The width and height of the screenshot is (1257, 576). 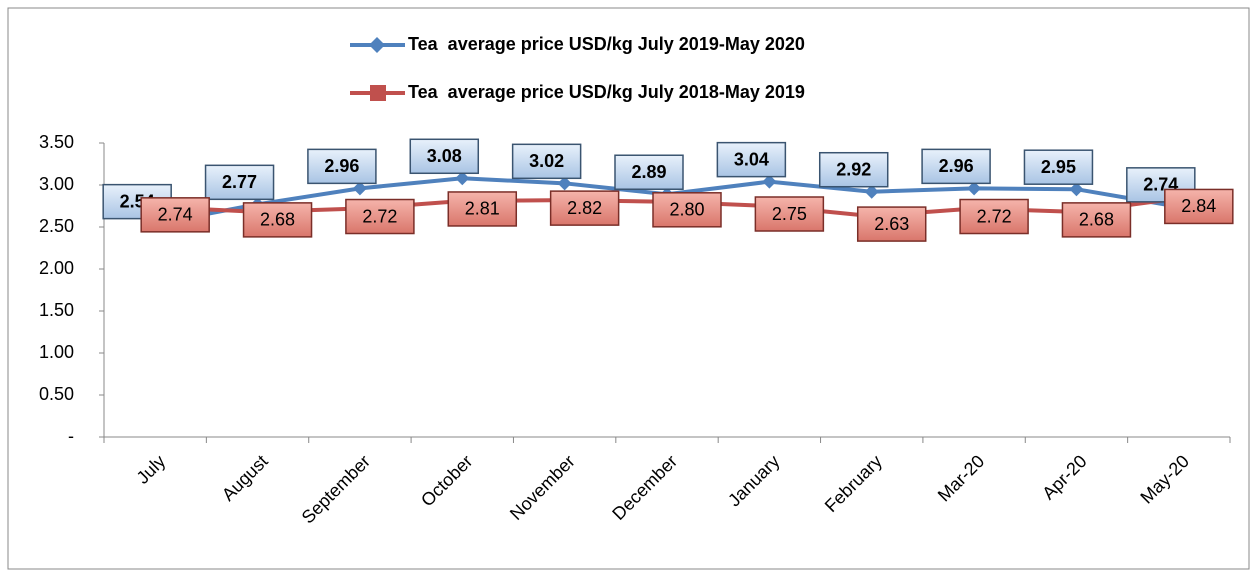 I want to click on value-label: 2.82, so click(x=584, y=208).